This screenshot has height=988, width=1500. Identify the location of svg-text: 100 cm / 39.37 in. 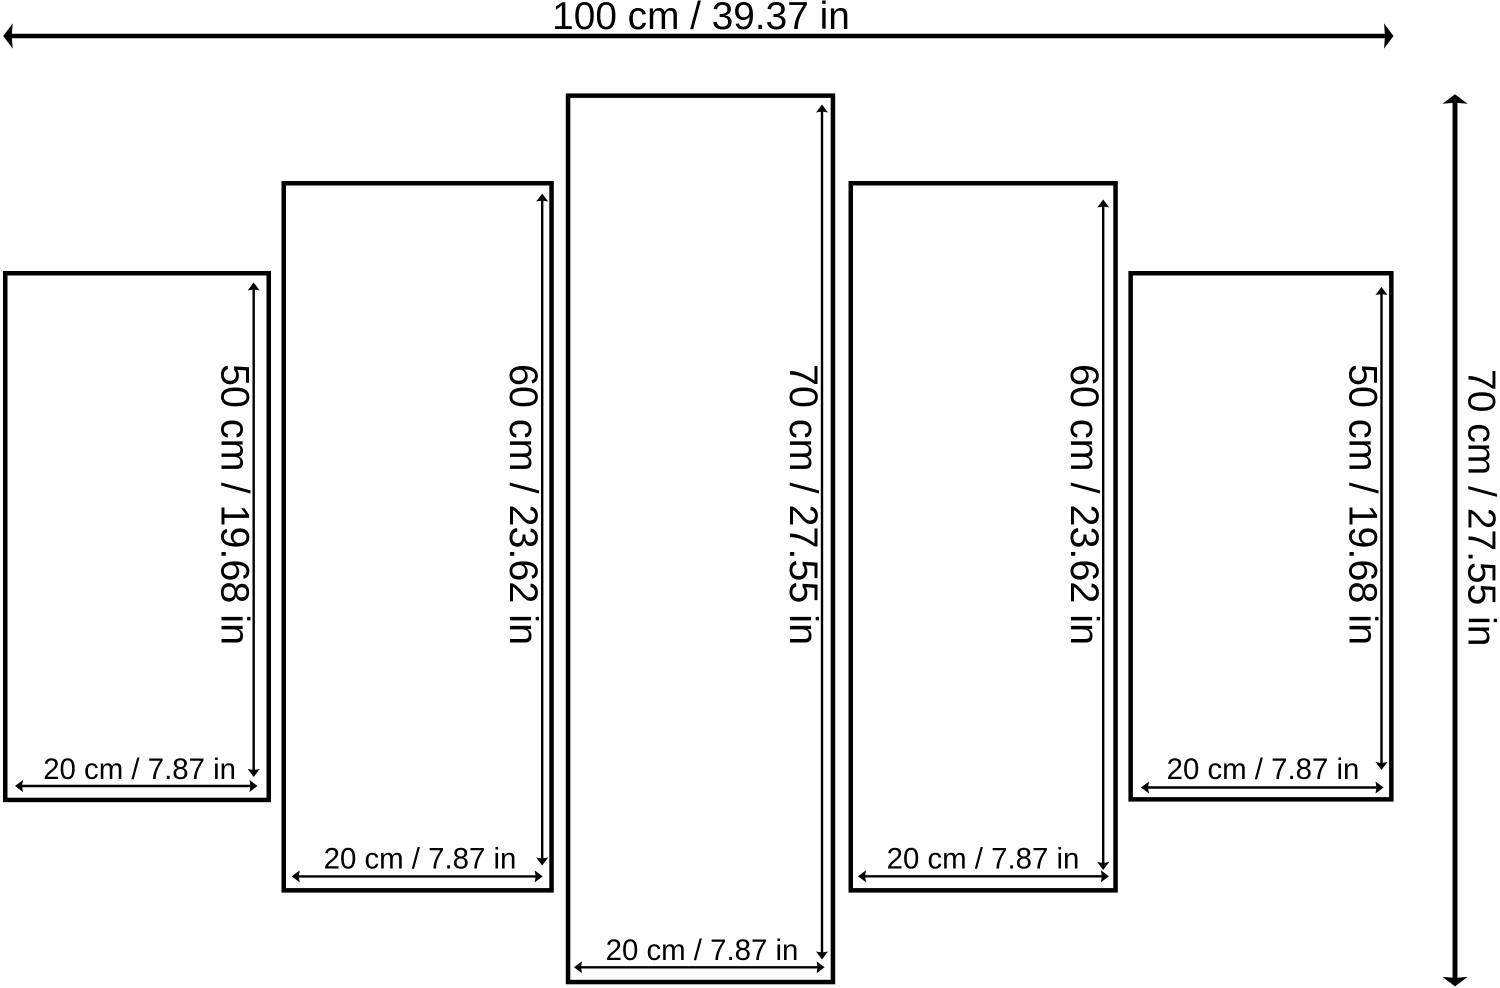
(701, 19).